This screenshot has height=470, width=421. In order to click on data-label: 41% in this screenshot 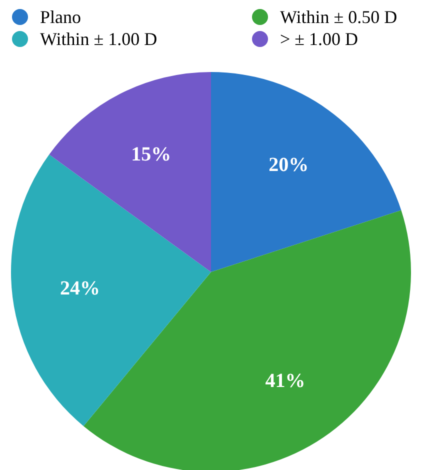, I will do `click(285, 381)`.